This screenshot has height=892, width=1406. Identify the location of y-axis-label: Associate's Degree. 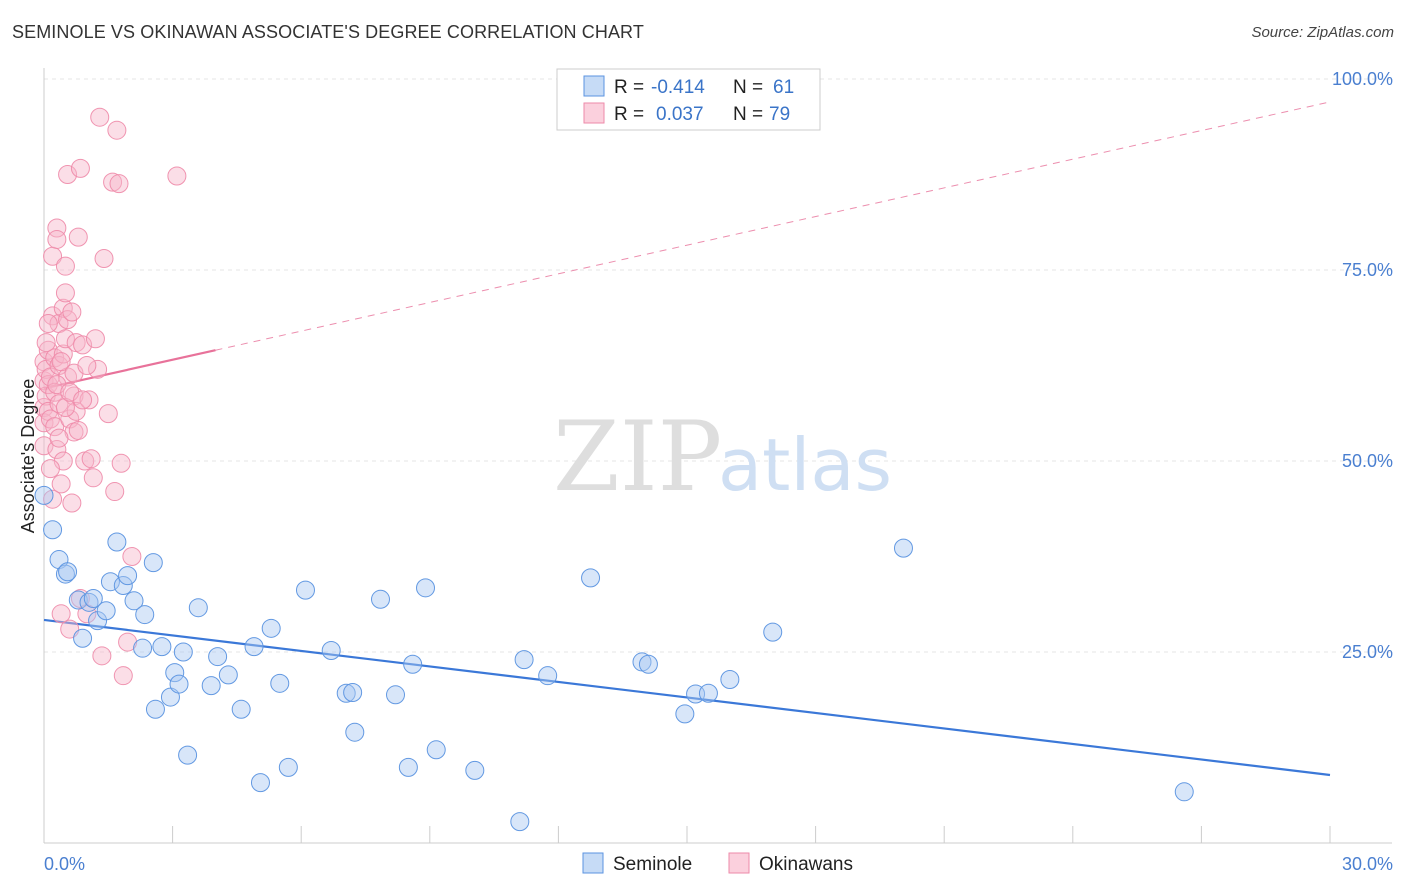
(28, 456).